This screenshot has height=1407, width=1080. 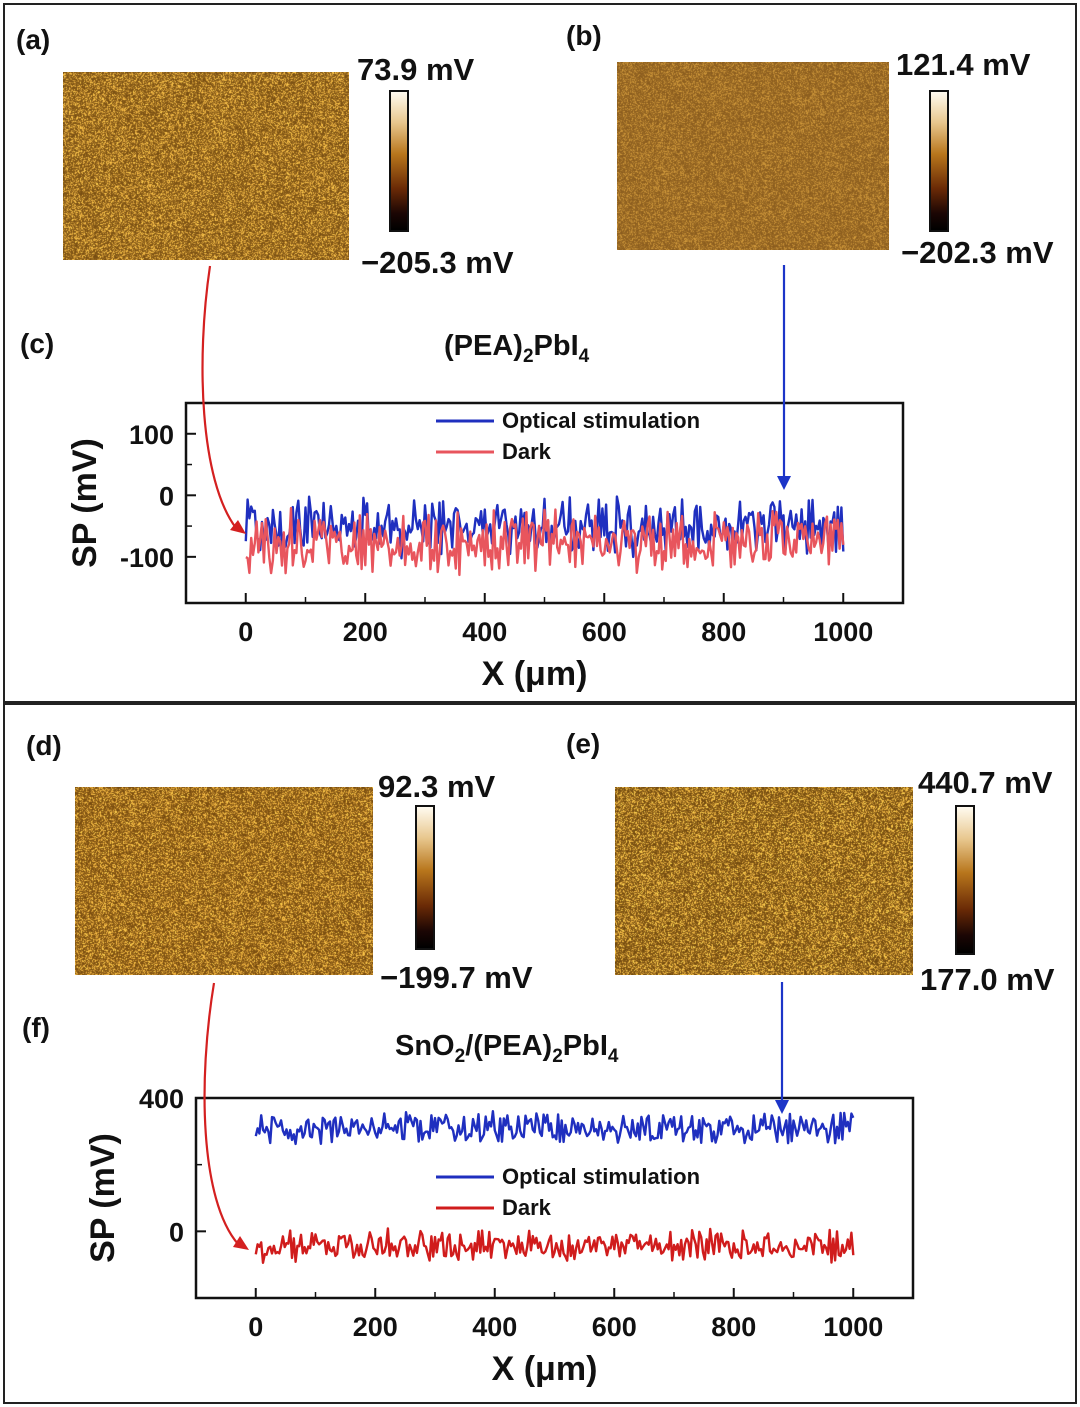 I want to click on arrow-a-to-dark, so click(x=219, y=397).